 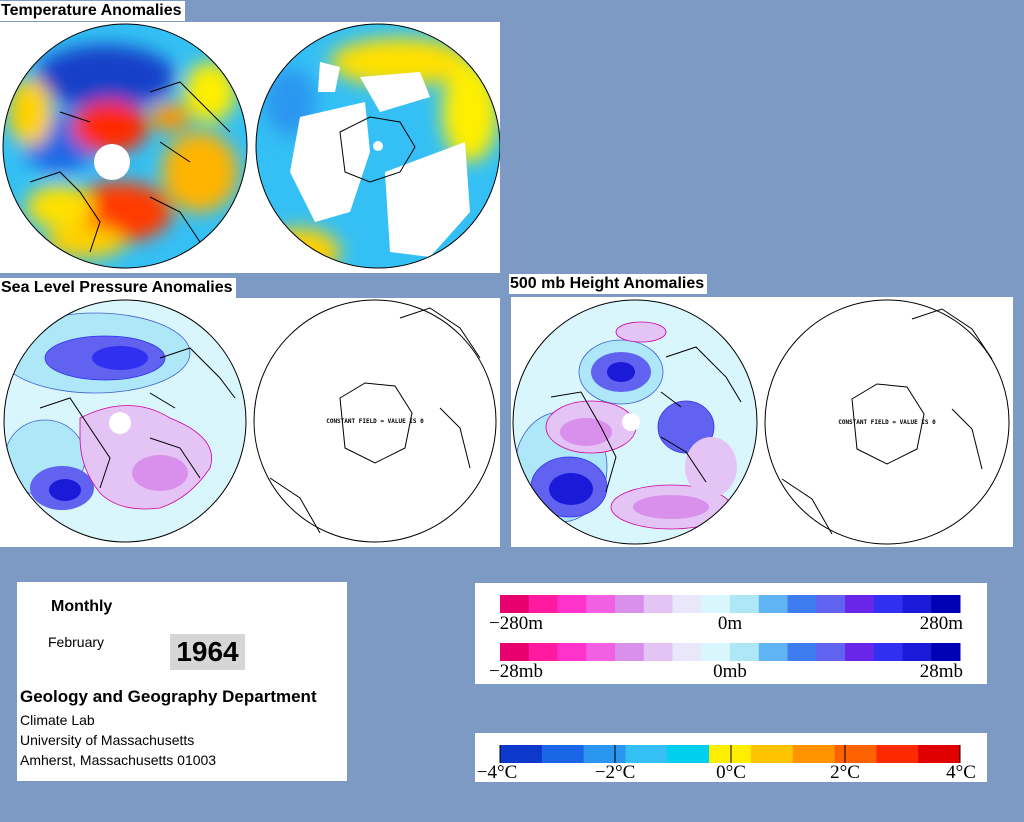 I want to click on temperature-globe-left, so click(x=125, y=146).